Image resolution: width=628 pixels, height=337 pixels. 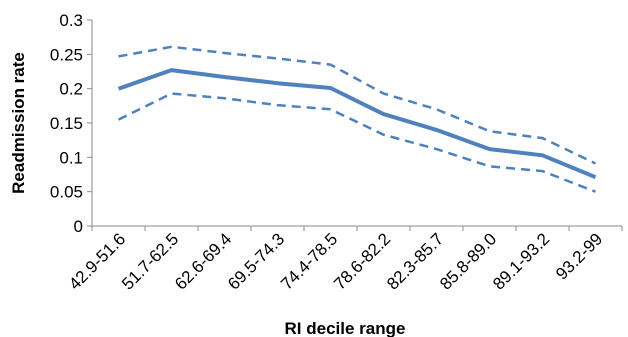 I want to click on y-tick-label: 0.2, so click(x=71, y=89).